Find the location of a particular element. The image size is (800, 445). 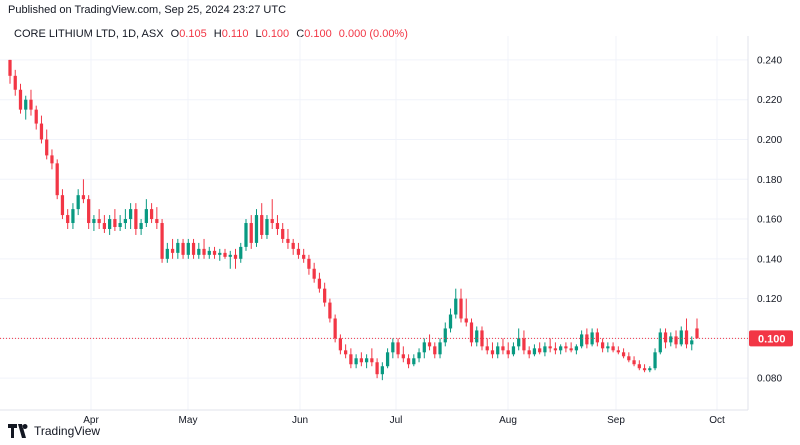

low-value: 0.100 is located at coordinates (275, 34).